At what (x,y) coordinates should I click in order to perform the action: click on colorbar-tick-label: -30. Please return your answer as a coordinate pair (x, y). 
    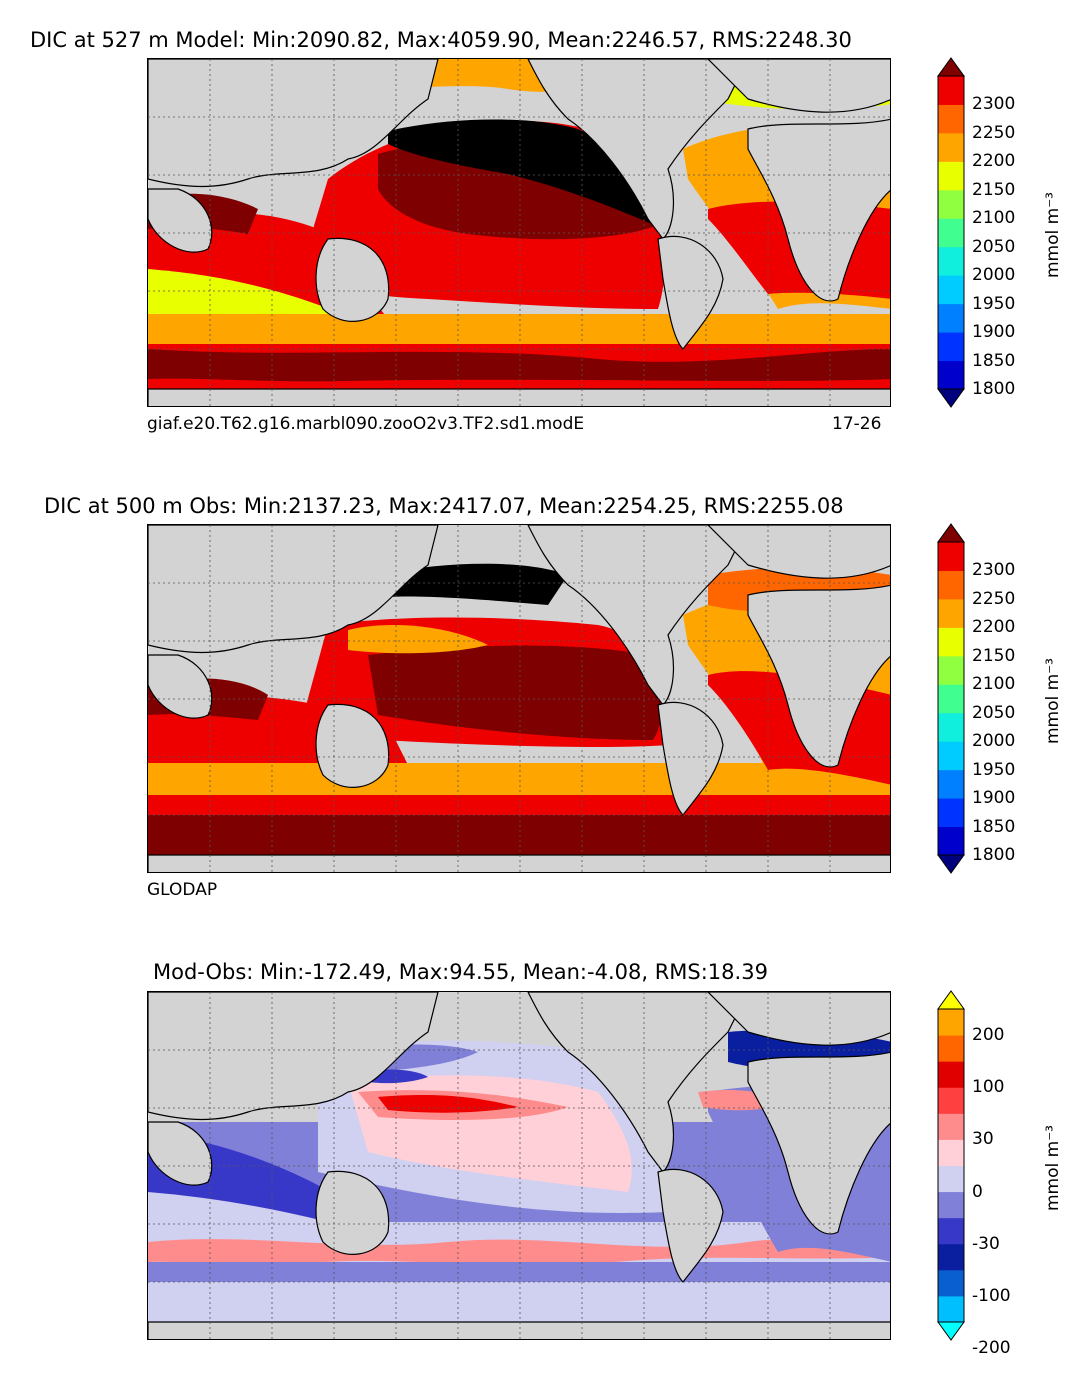
    Looking at the image, I should click on (986, 1243).